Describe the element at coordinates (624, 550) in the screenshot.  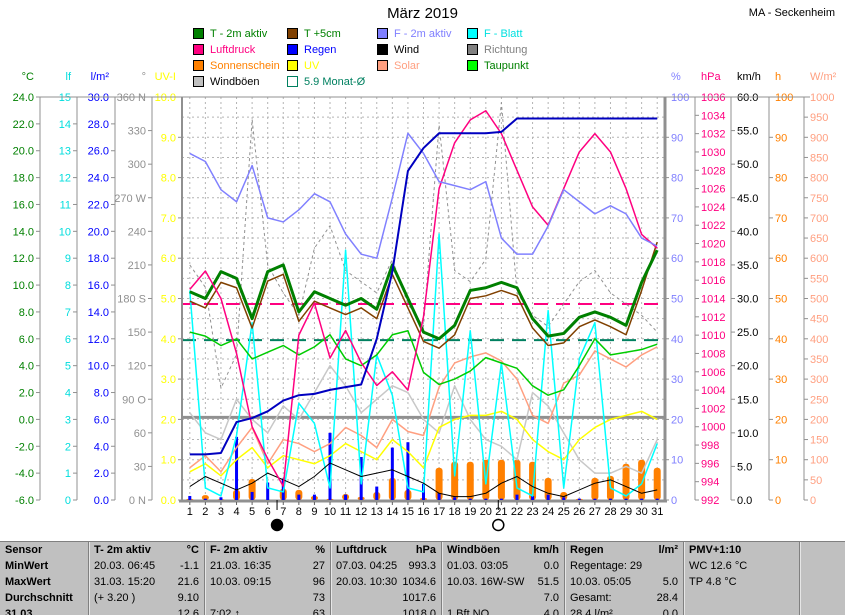
I see `table-group-header: Regen l/m²` at that location.